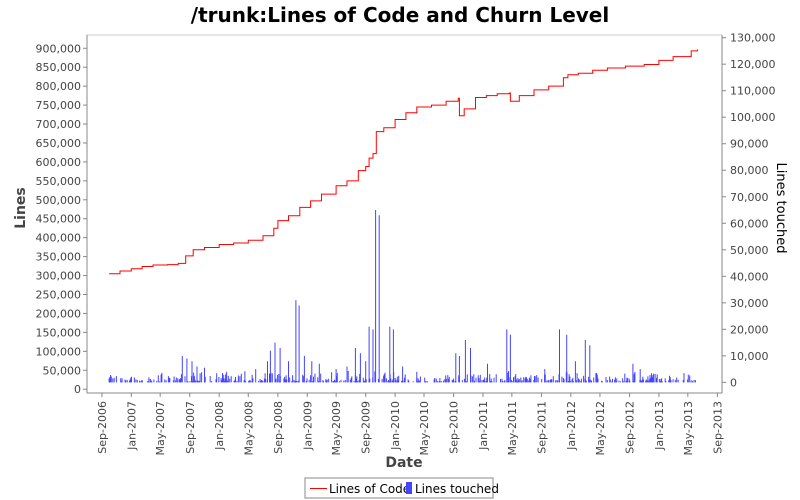 This screenshot has width=800, height=500. I want to click on legend: Lines of Code Lines touched, so click(401, 488).